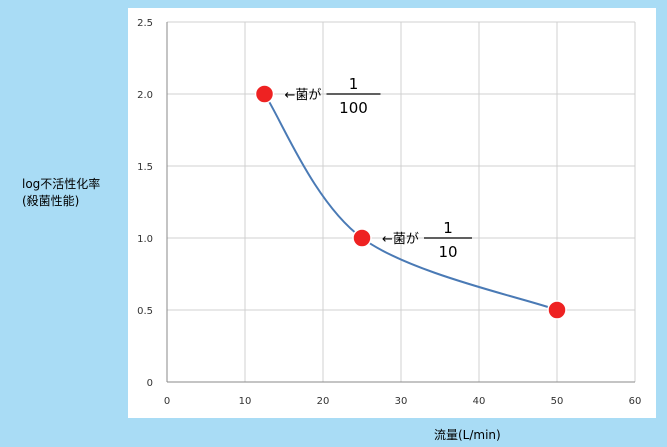 The image size is (667, 447). Describe the element at coordinates (401, 401) in the screenshot. I see `x-tick-label: 30` at that location.